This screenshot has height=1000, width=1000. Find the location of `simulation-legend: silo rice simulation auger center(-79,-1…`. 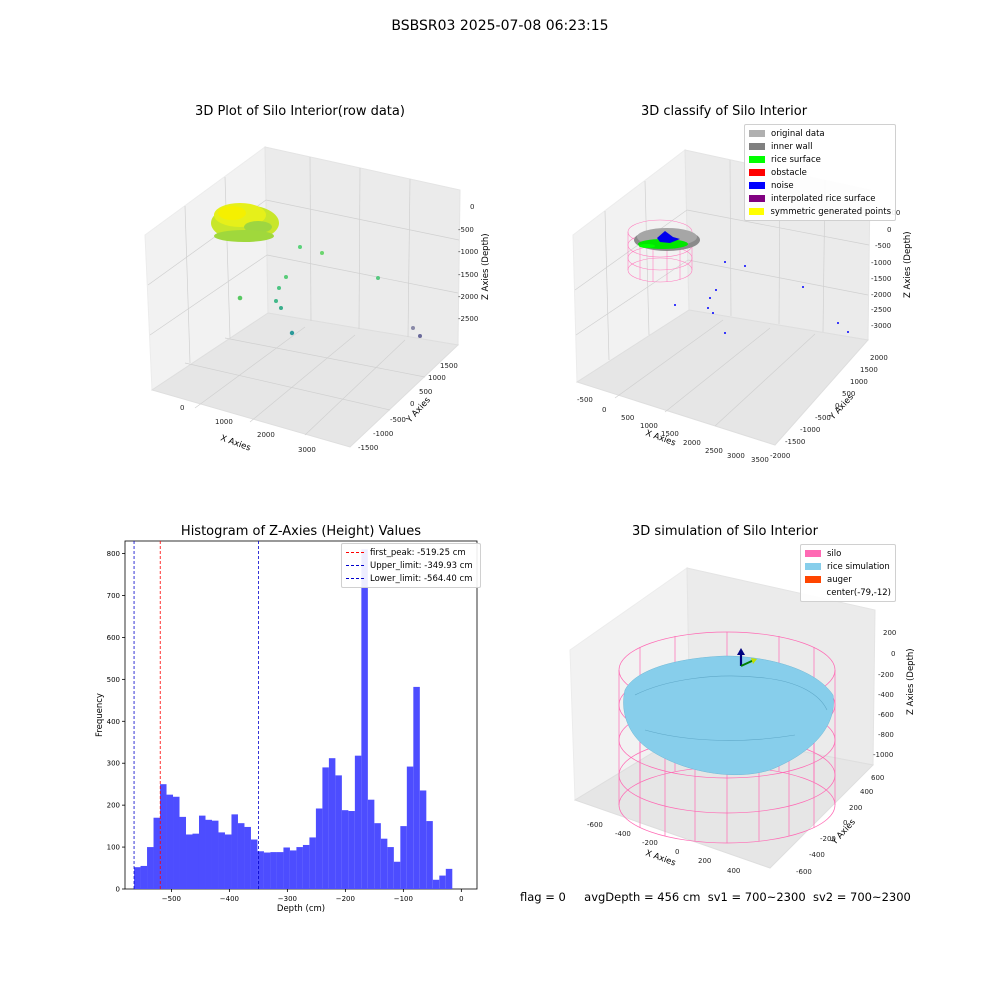

simulation-legend: silo rice simulation auger center(-79,-1… is located at coordinates (848, 573).